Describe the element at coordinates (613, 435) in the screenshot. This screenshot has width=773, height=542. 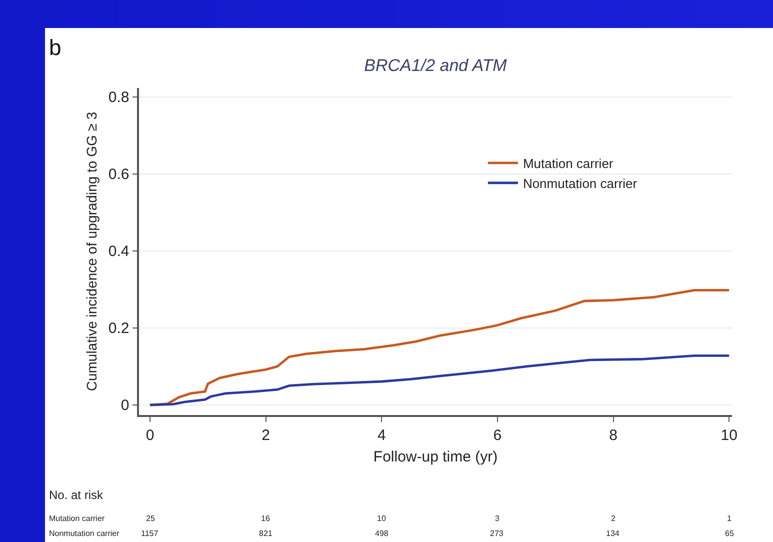
I see `x-tick-label: 8` at that location.